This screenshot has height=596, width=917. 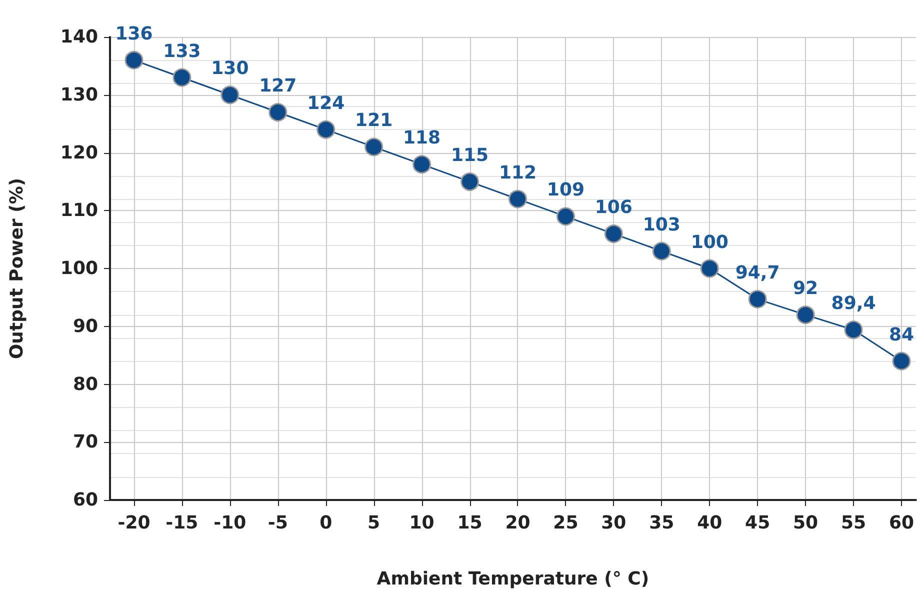 What do you see at coordinates (374, 121) in the screenshot?
I see `data-label: 121` at bounding box center [374, 121].